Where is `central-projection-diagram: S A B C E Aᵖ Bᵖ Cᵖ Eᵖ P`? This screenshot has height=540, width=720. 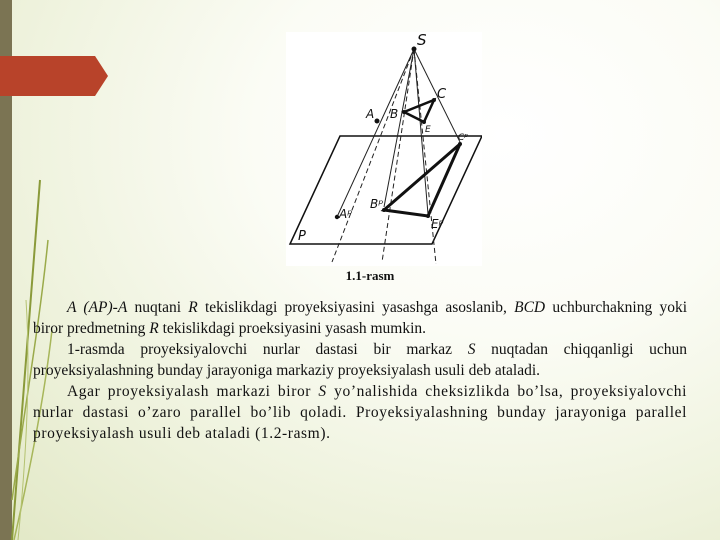
central-projection-diagram: S A B C E Aᵖ Bᵖ Cᵖ Eᵖ P is located at coordinates (386, 148).